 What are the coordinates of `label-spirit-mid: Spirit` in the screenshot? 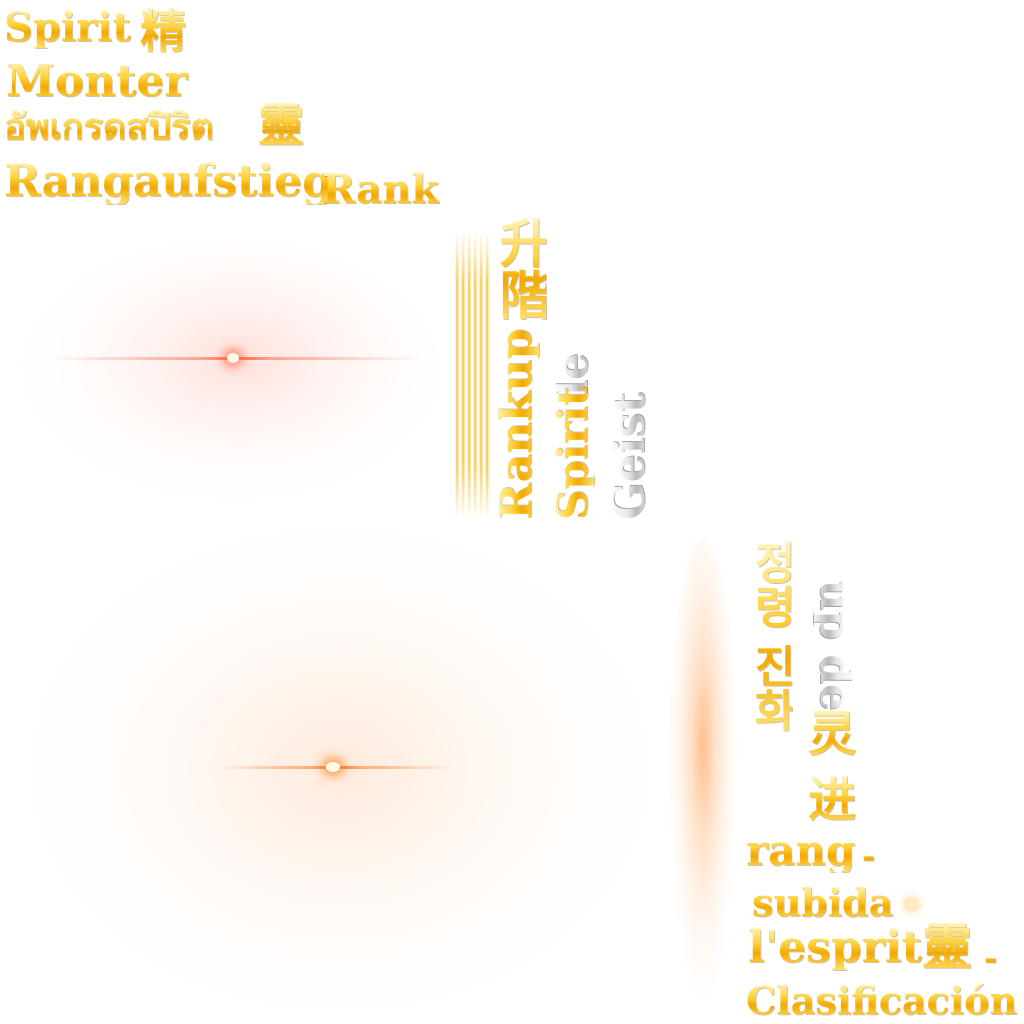 It's located at (572, 453).